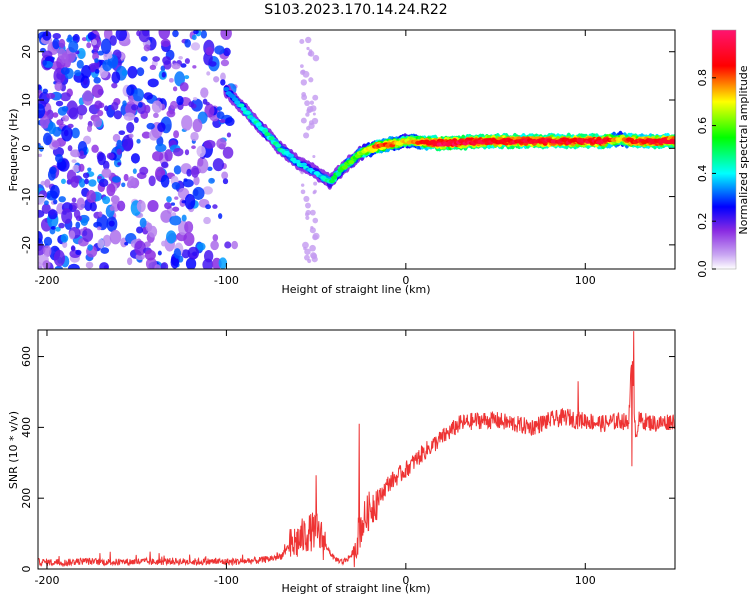 The width and height of the screenshot is (750, 600). Describe the element at coordinates (743, 149) in the screenshot. I see `colorbar-label: Normalized spectral amplitude` at that location.